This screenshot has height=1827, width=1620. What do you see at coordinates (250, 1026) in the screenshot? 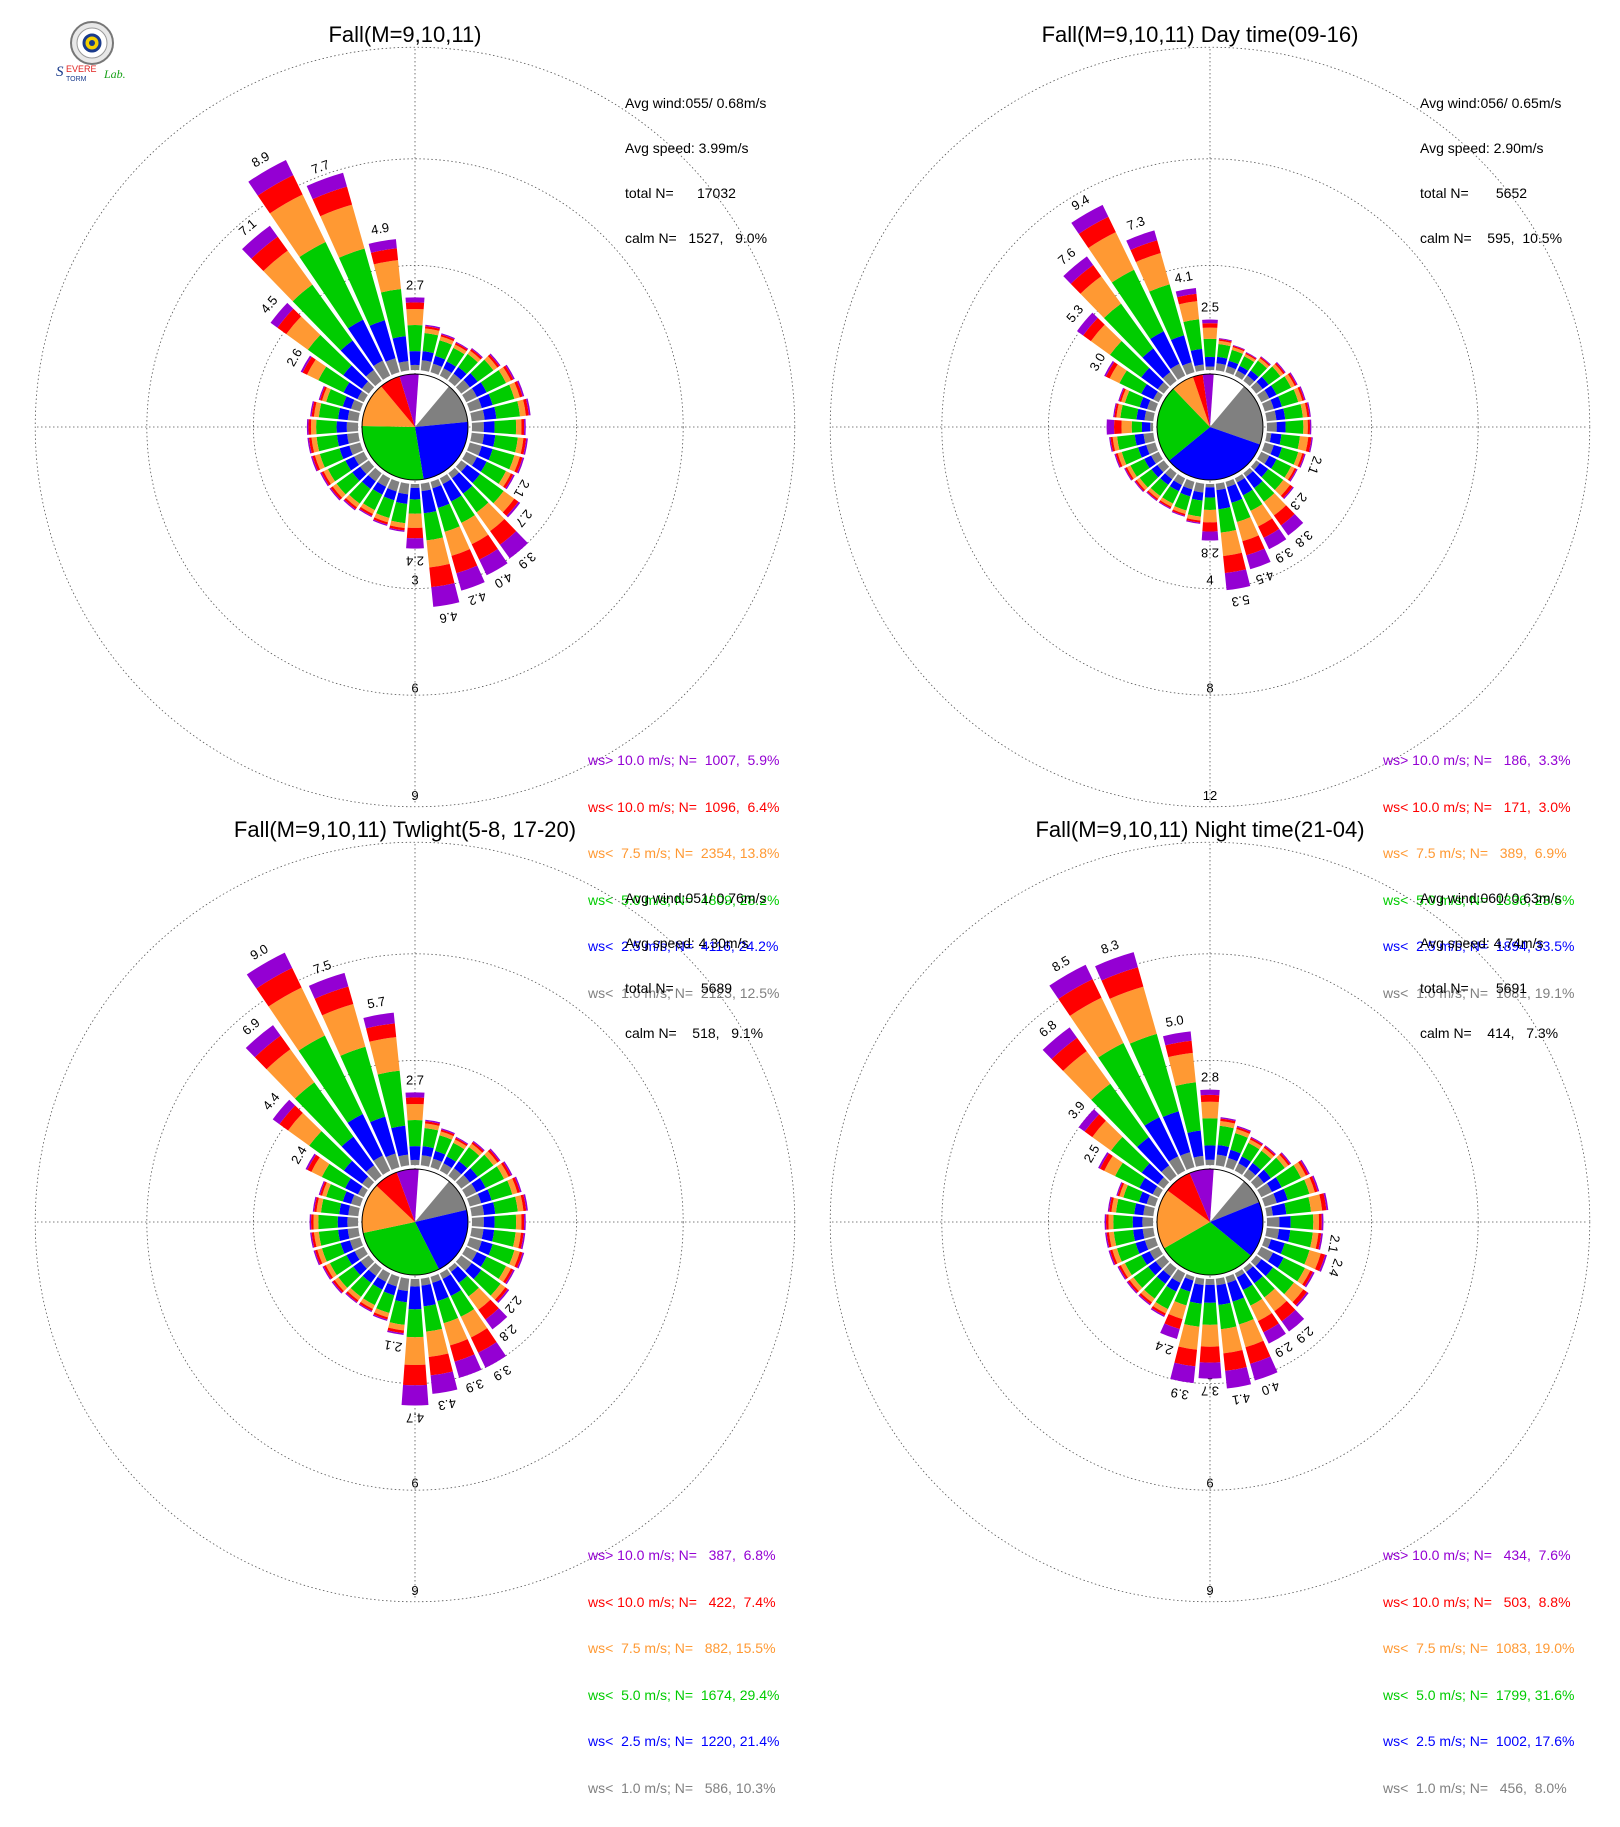
I see `bar-label: 6.9` at bounding box center [250, 1026].